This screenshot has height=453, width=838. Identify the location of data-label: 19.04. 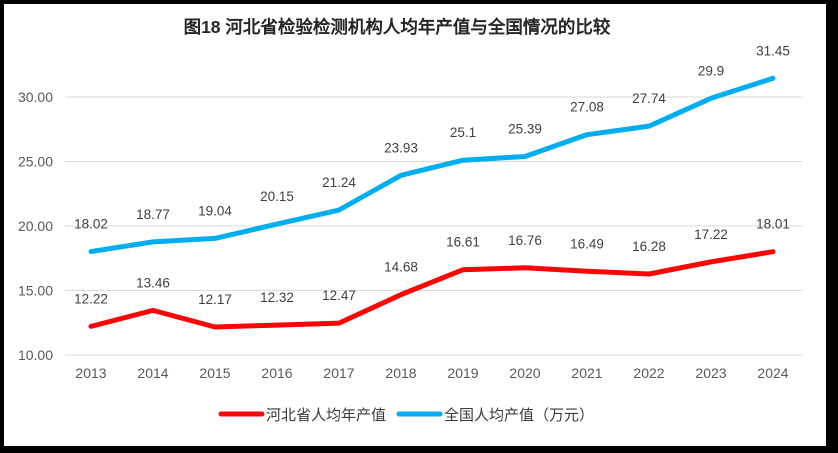
(215, 210).